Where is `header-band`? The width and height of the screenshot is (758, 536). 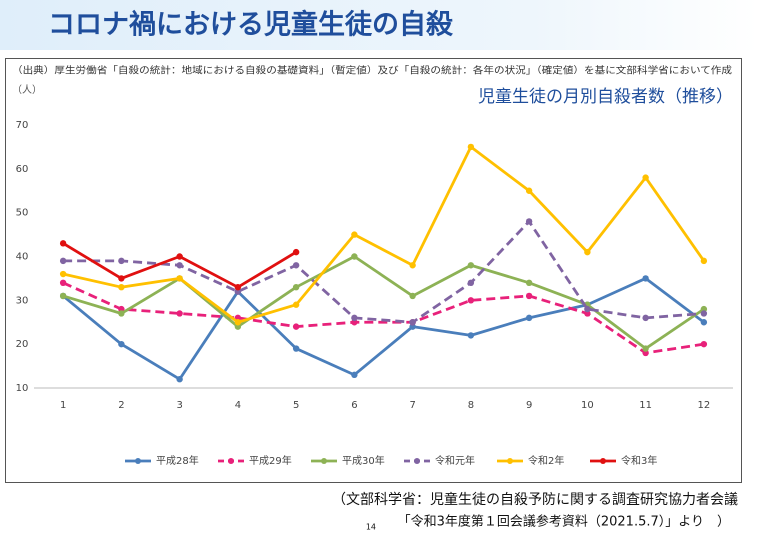 header-band is located at coordinates (379, 25).